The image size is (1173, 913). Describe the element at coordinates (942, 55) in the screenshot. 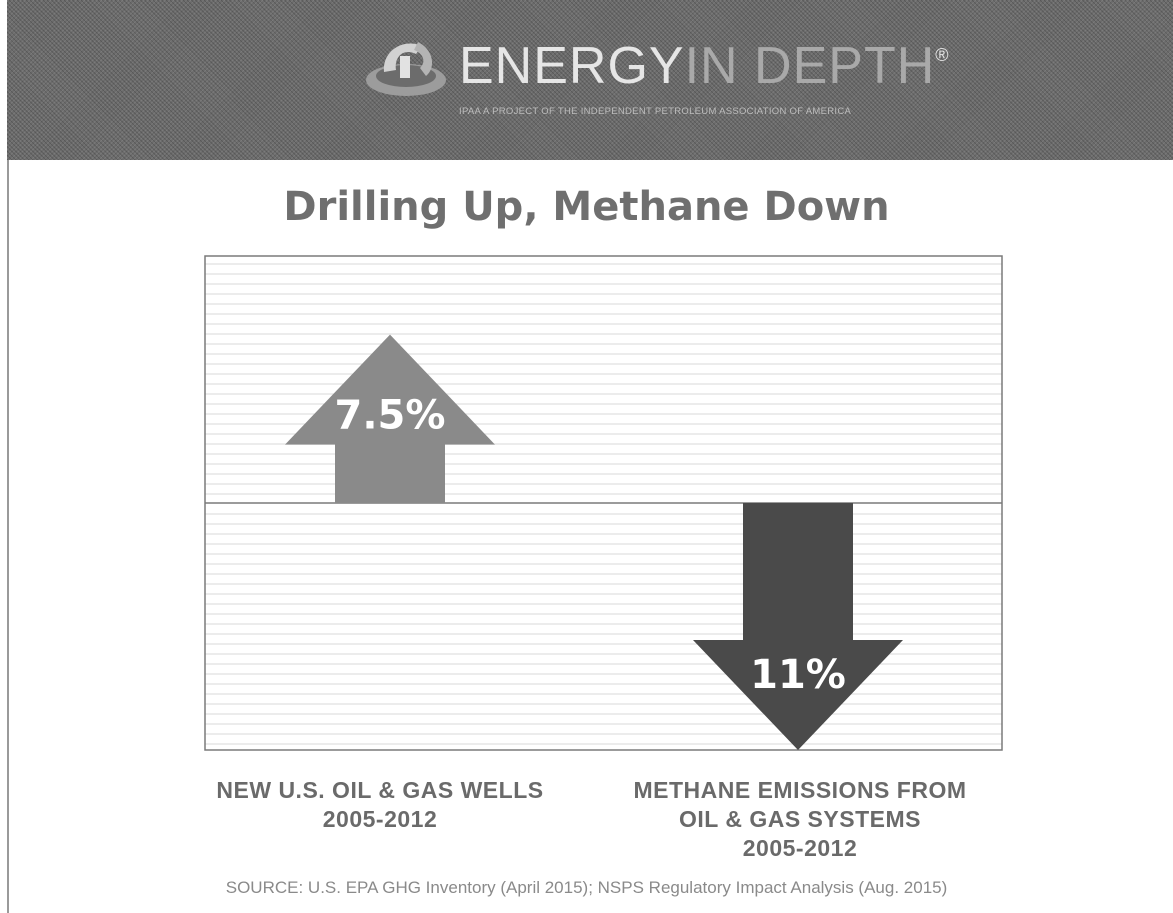

I see `registered-mark: ®` at that location.